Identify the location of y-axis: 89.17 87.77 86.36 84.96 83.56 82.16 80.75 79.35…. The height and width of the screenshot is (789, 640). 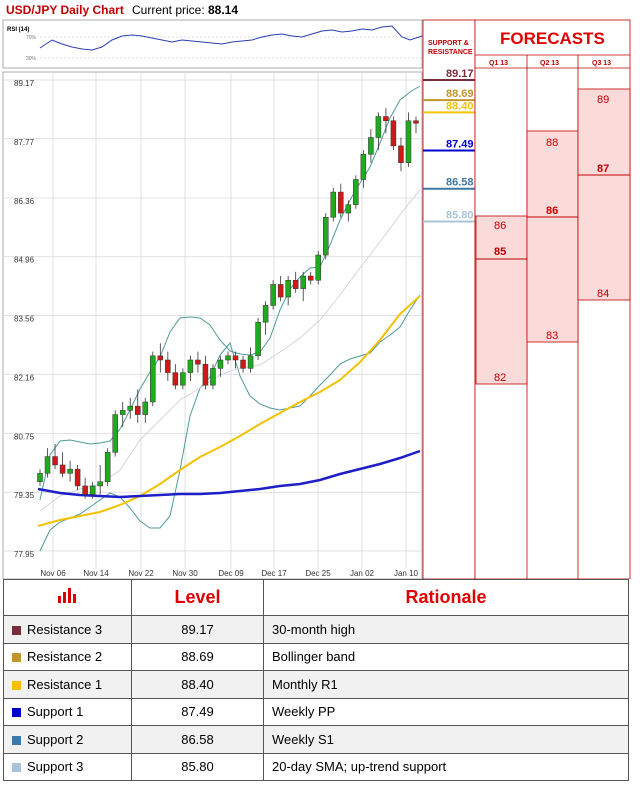
(24, 319).